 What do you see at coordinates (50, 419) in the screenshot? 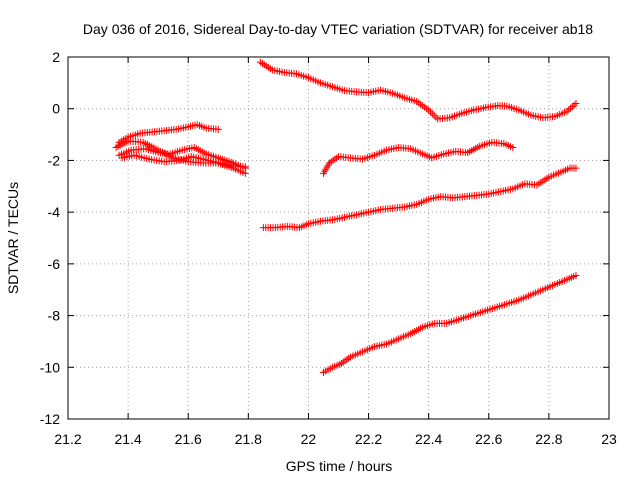
I see `y-tick-label: -12` at bounding box center [50, 419].